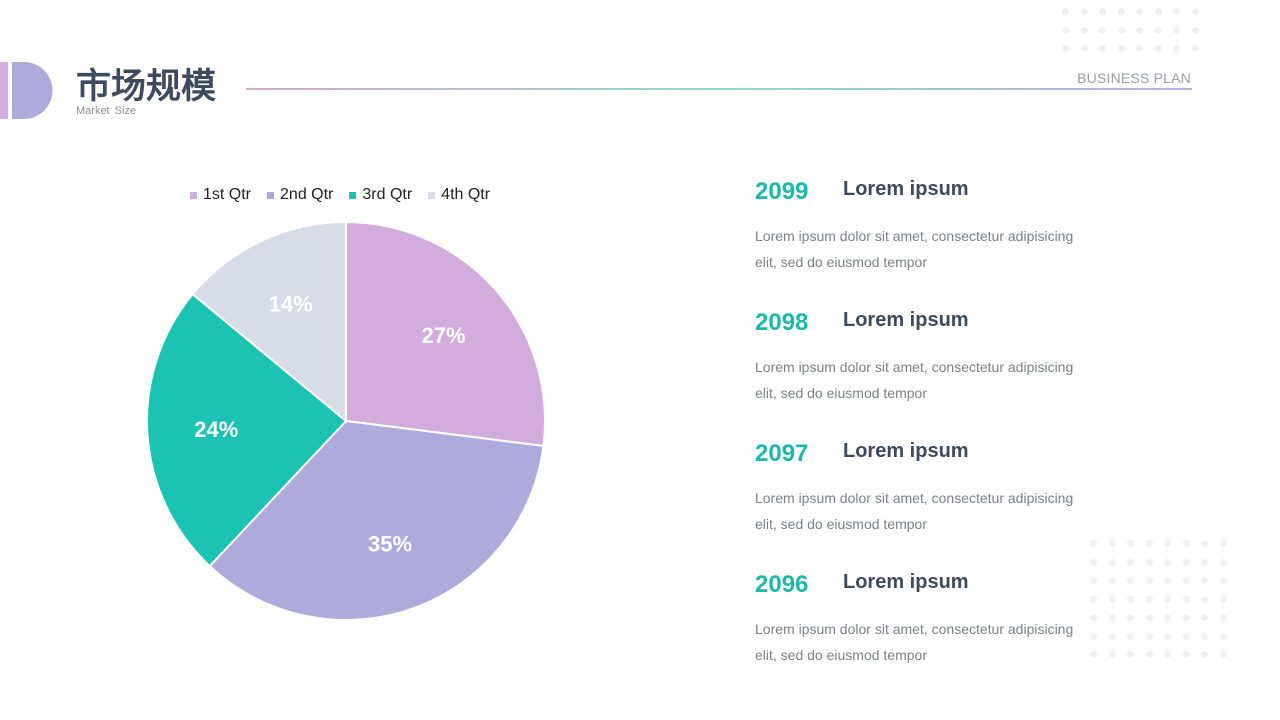 The image size is (1280, 720). I want to click on decor-dots-top-right, so click(1137, 30).